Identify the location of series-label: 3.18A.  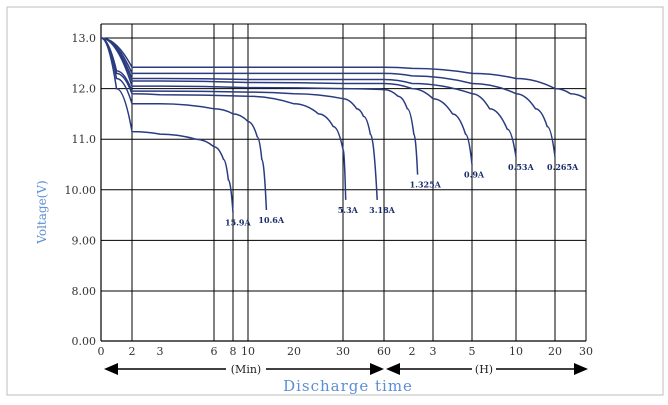
(382, 210).